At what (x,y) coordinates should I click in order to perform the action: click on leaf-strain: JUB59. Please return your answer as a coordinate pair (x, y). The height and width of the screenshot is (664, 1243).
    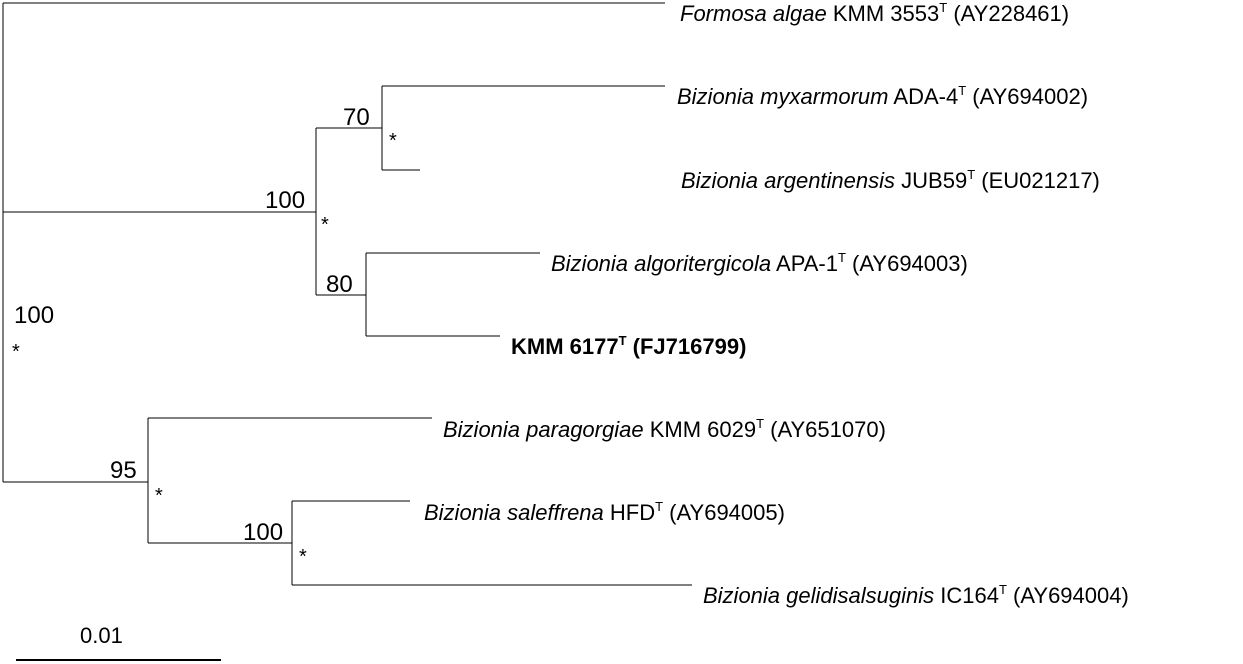
    Looking at the image, I should click on (931, 180).